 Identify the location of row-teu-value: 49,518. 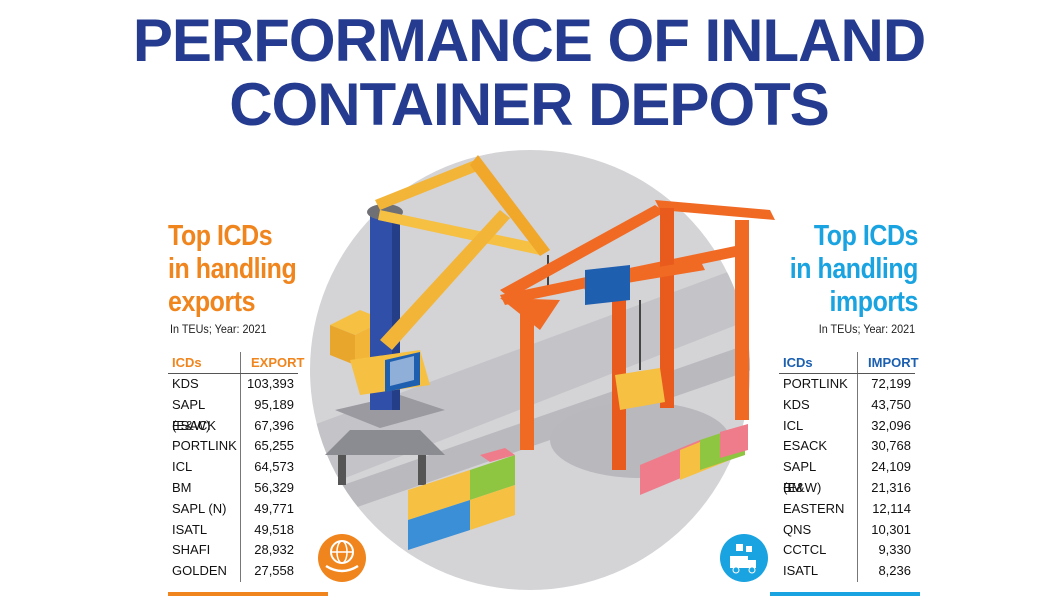
(269, 530).